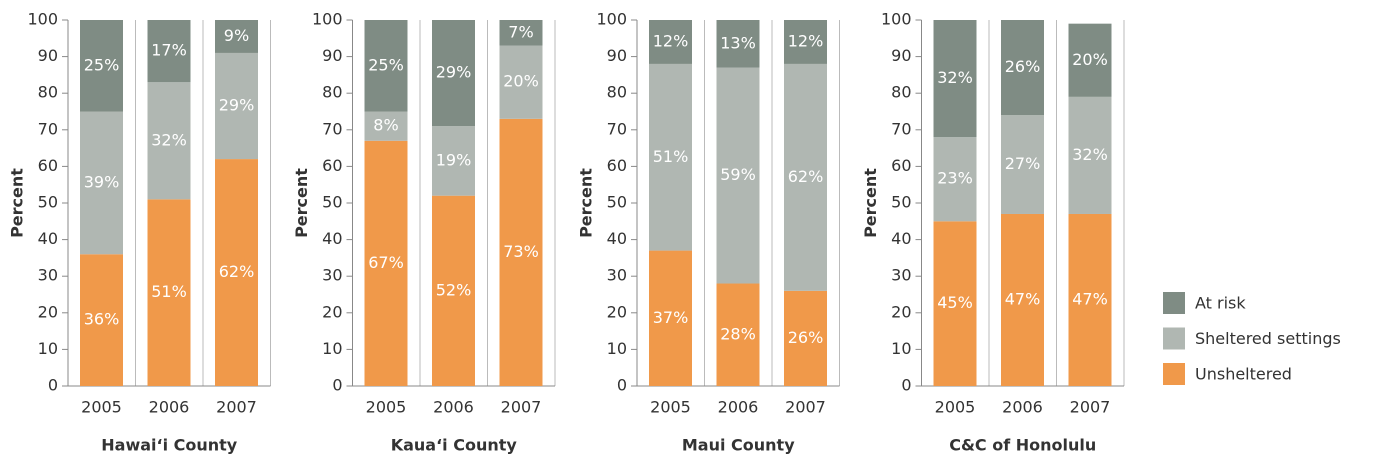 The height and width of the screenshot is (458, 1374). I want to click on value-label: 62%, so click(237, 271).